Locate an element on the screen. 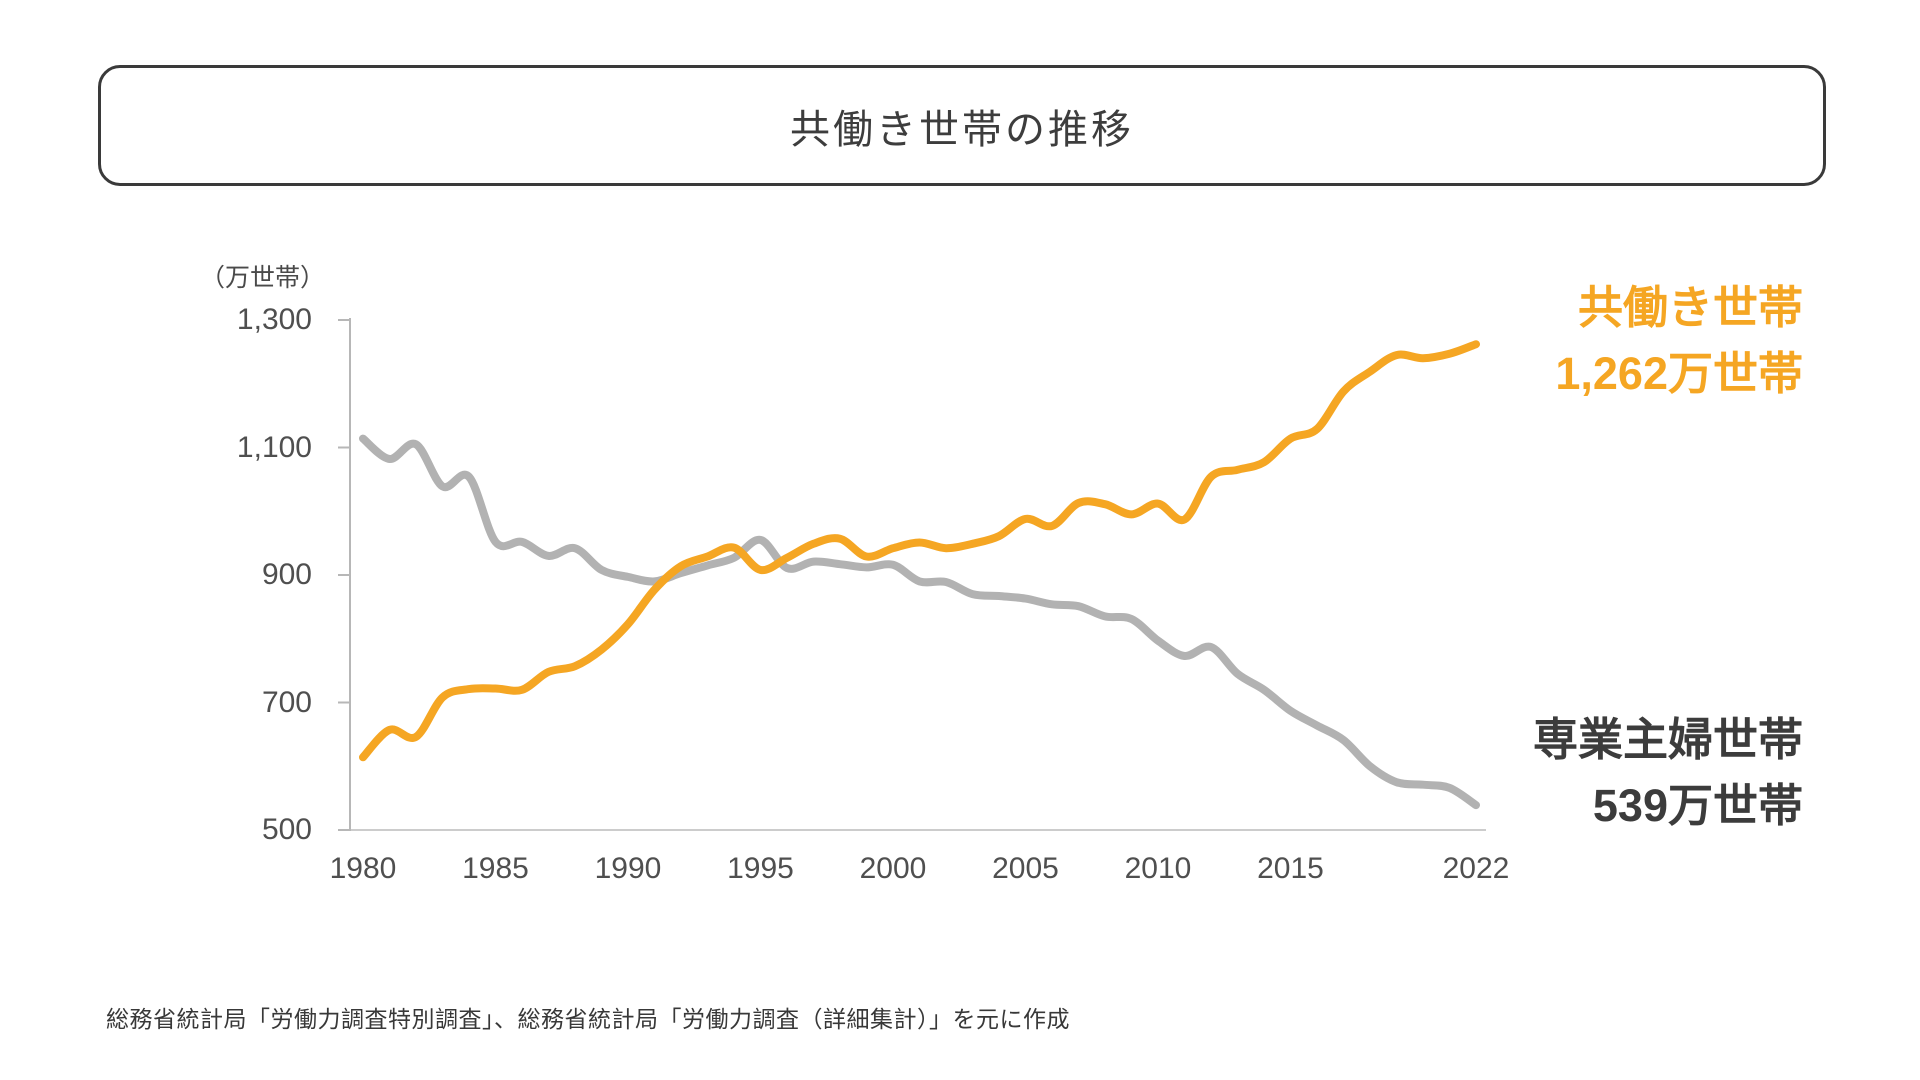  y-tick-label: 700 is located at coordinates (286, 702).